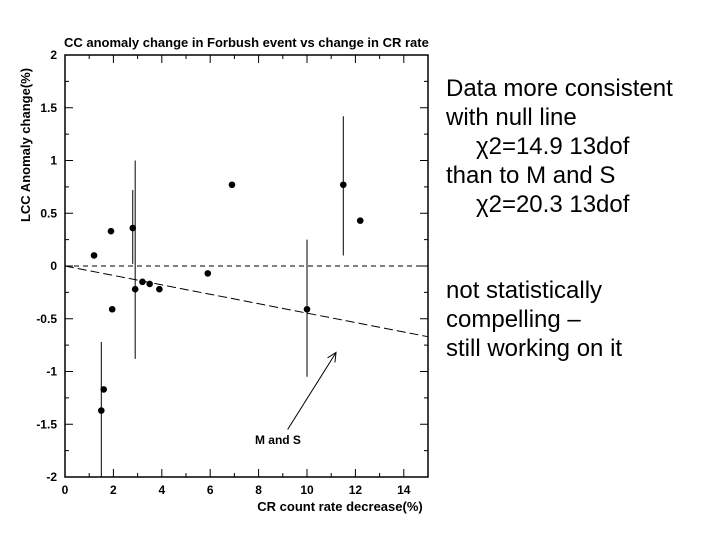 This screenshot has height=540, width=720. Describe the element at coordinates (51, 477) in the screenshot. I see `y-tick-label: -2` at that location.